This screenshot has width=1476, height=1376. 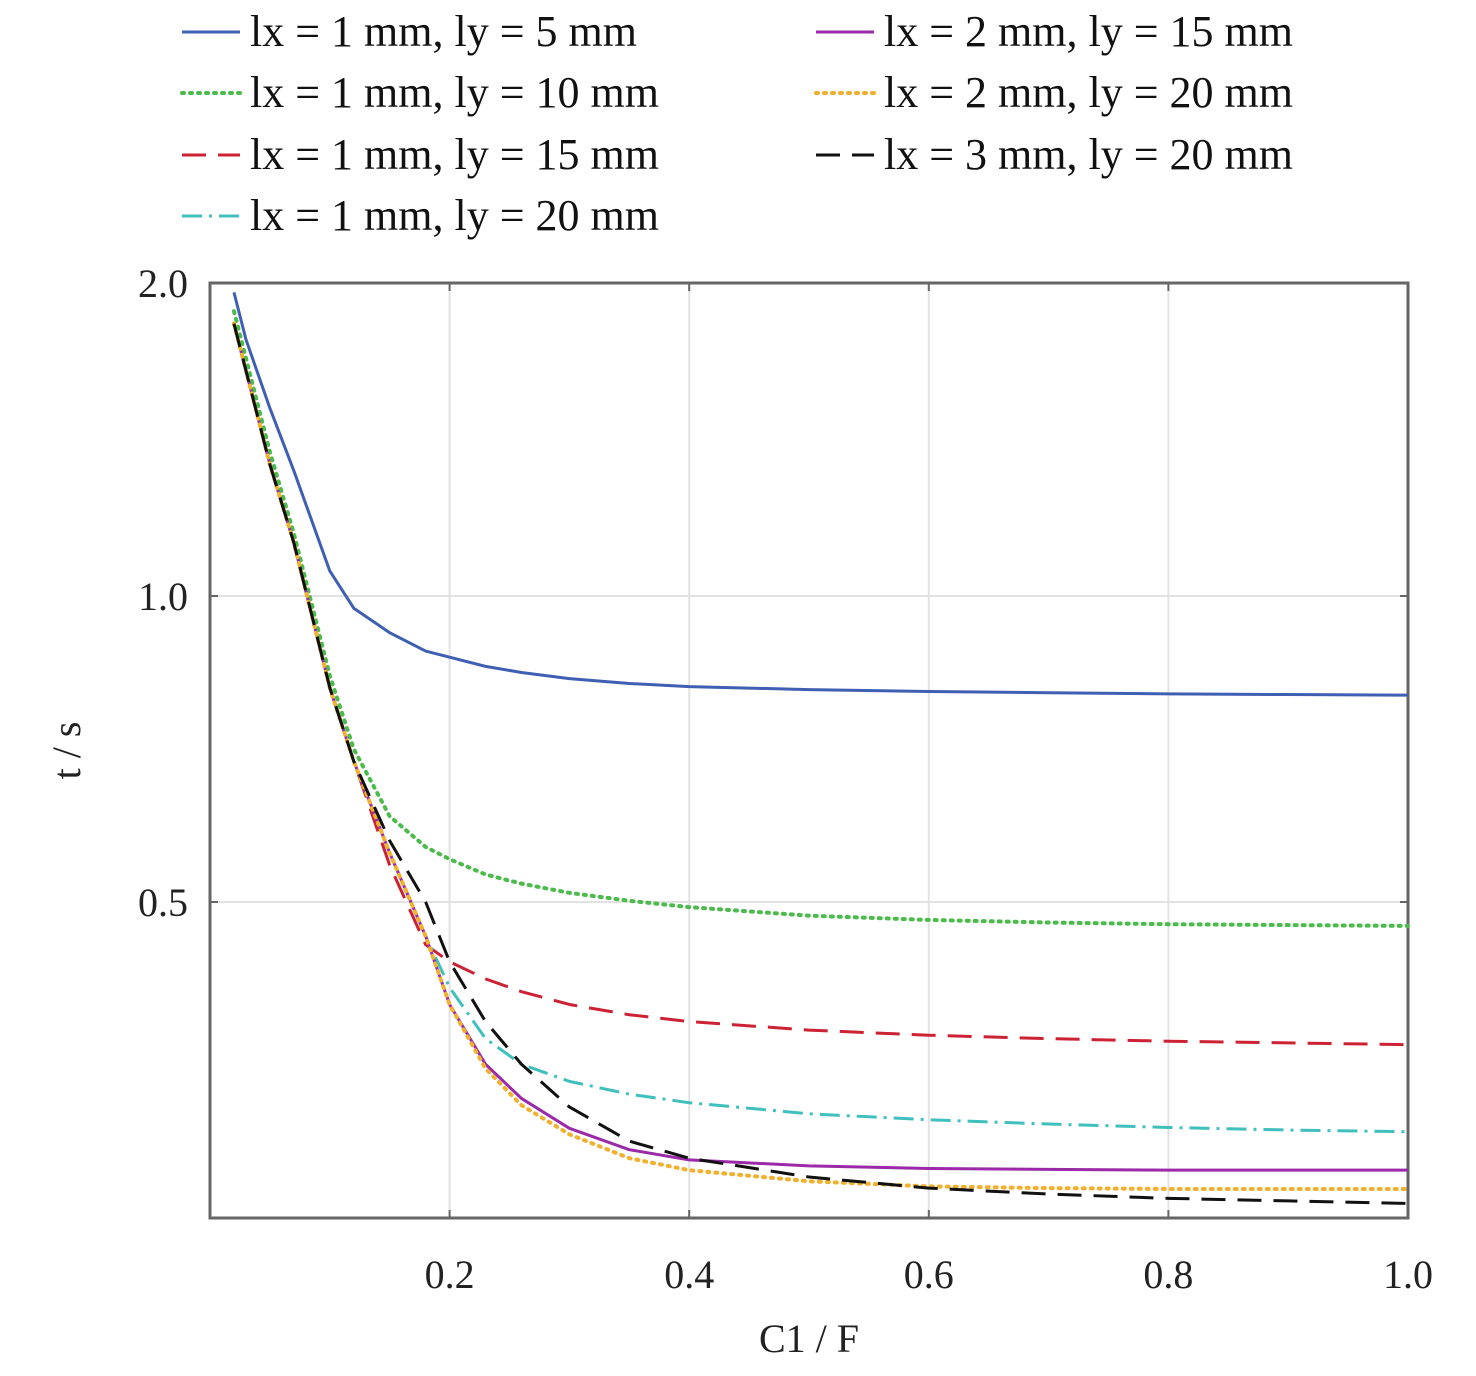 What do you see at coordinates (1088, 92) in the screenshot?
I see `legend-label-6: lx = 2 mm, ly = 20 mm` at bounding box center [1088, 92].